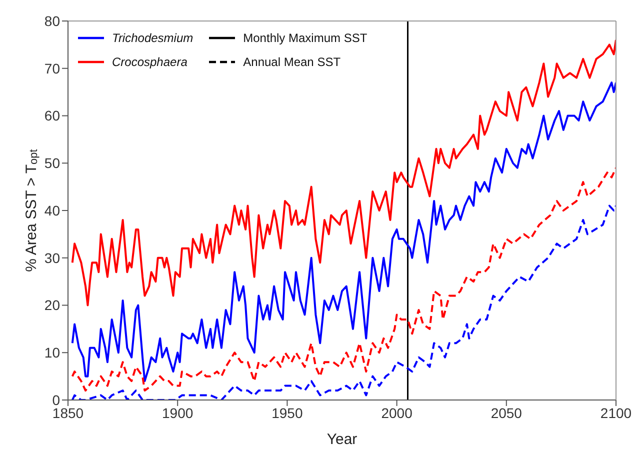 This screenshot has height=454, width=643. I want to click on y-tick-label: 30, so click(52, 258).